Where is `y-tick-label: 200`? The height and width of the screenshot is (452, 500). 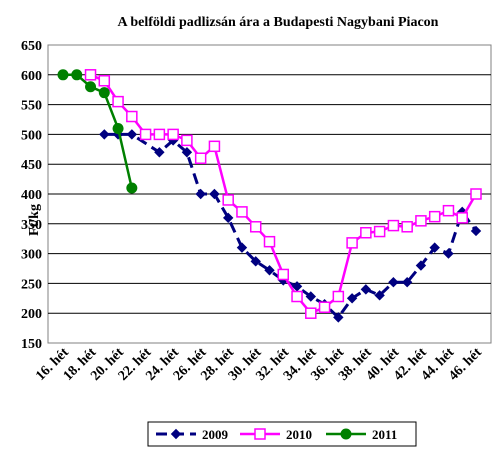 y-tick-label: 200 is located at coordinates (31, 314).